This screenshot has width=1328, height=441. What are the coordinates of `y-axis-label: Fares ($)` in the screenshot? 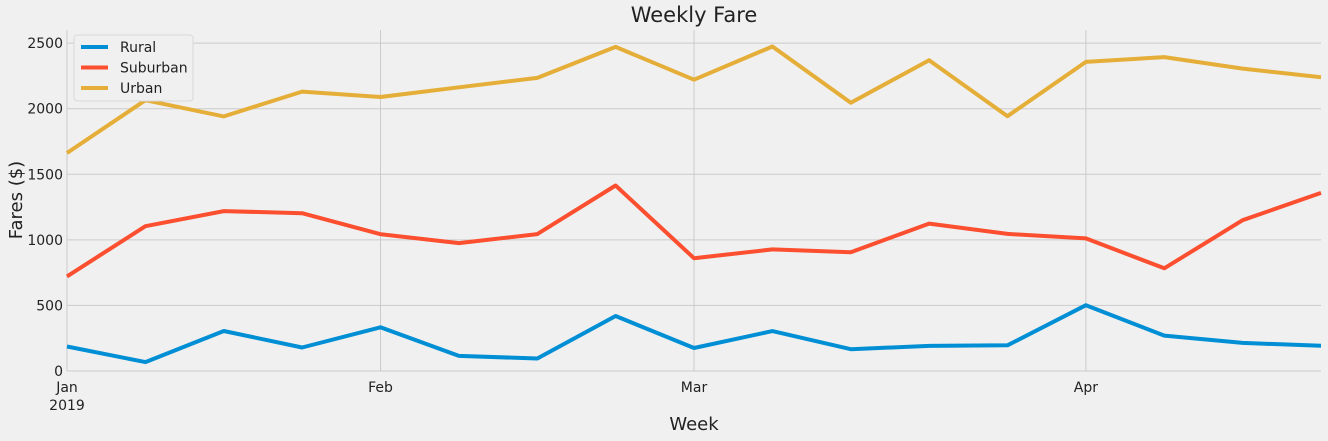 It's located at (16, 200).